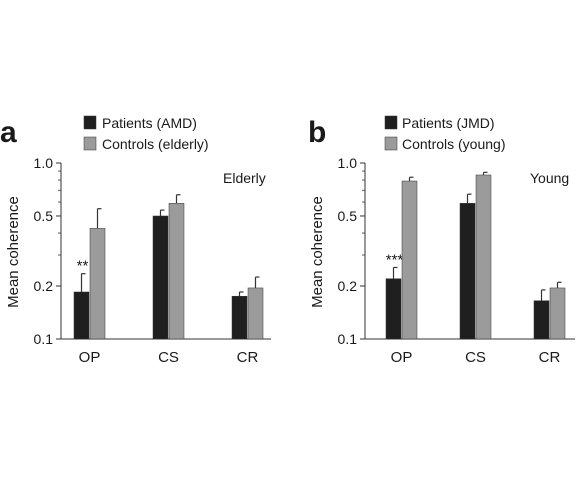 This screenshot has width=580, height=480. Describe the element at coordinates (549, 178) in the screenshot. I see `chart-annotation: Young` at that location.